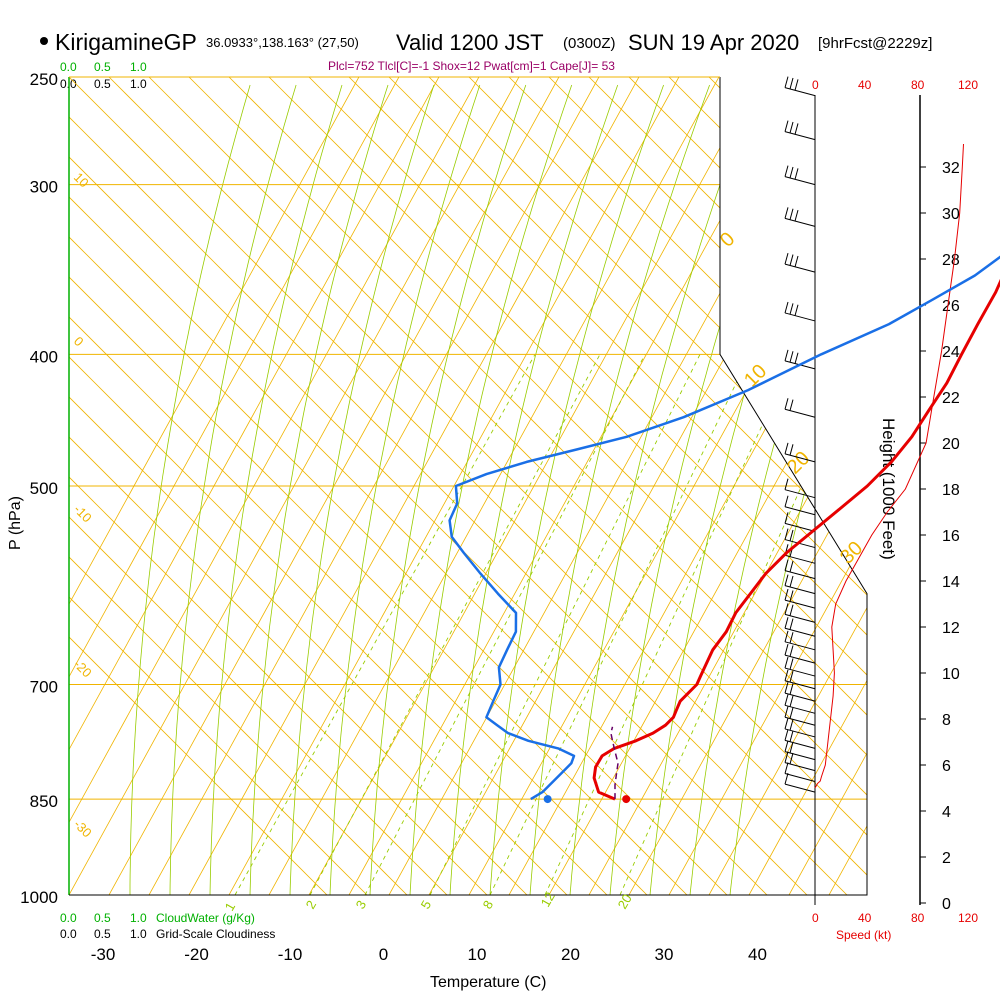 This screenshot has width=1000, height=1000. I want to click on height-tick-label: 2, so click(946, 858).